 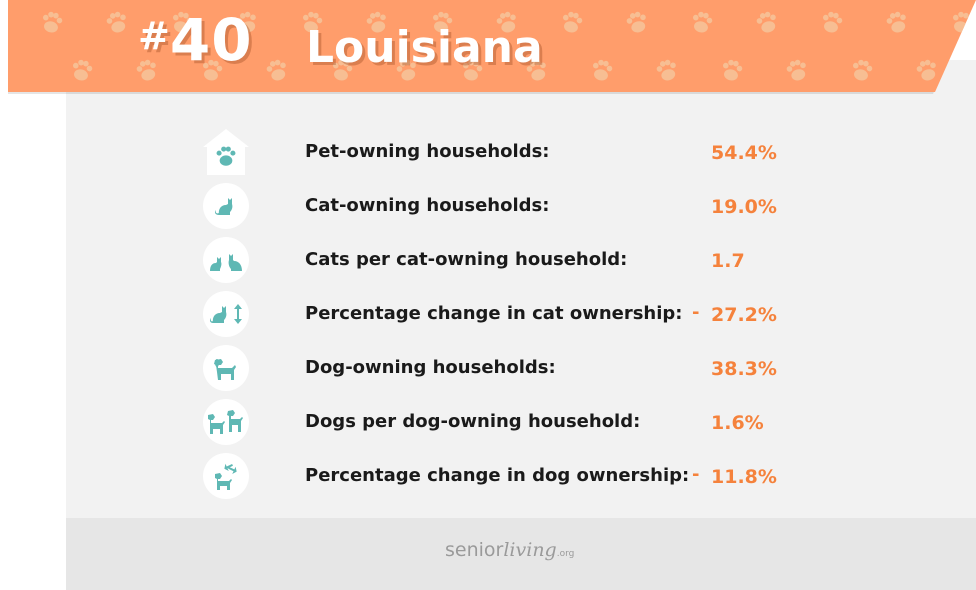 What do you see at coordinates (226, 422) in the screenshot?
I see `two-dogs-icon` at bounding box center [226, 422].